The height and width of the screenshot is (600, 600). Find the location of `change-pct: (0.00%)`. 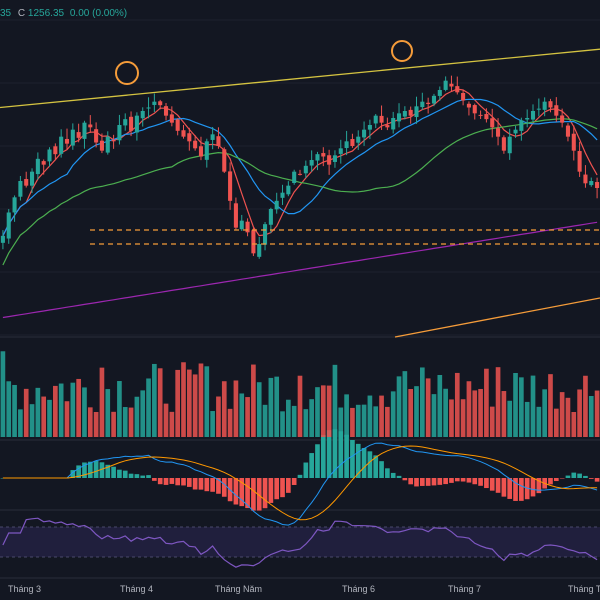

change-pct: (0.00%) is located at coordinates (110, 13).